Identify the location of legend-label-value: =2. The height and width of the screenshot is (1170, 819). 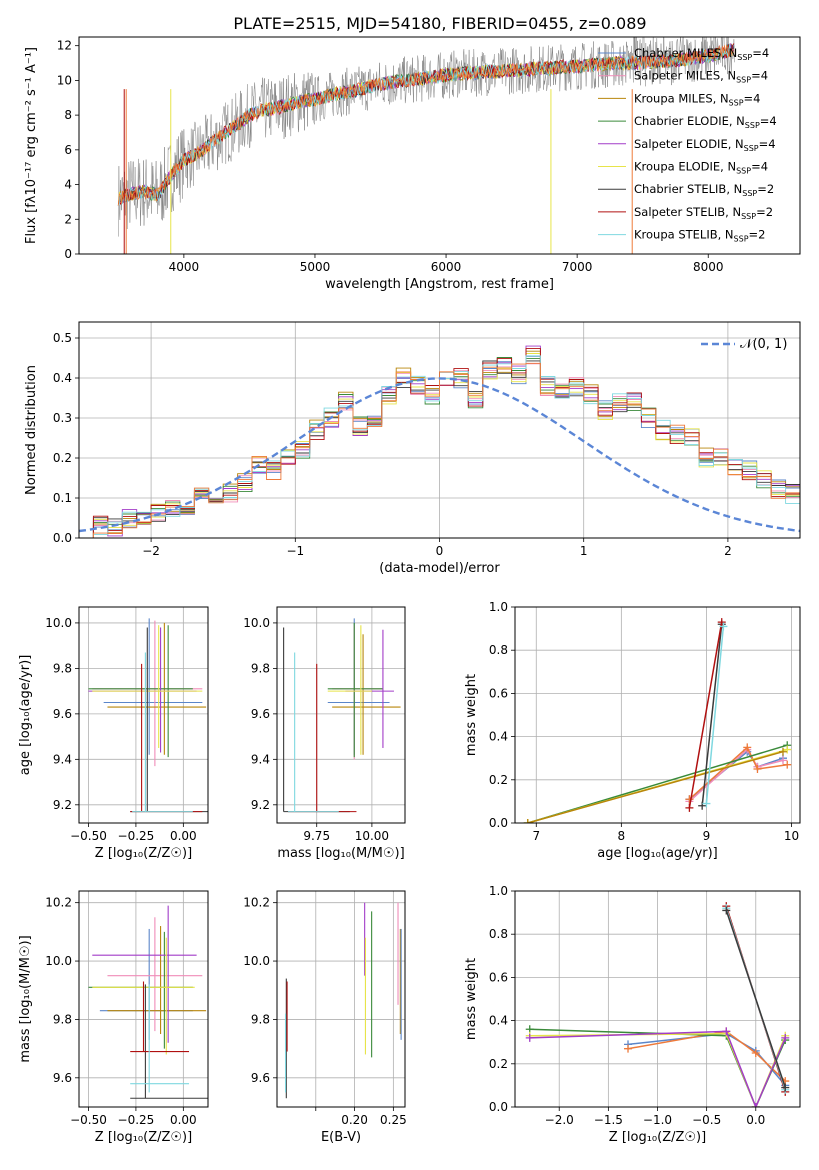
(757, 235).